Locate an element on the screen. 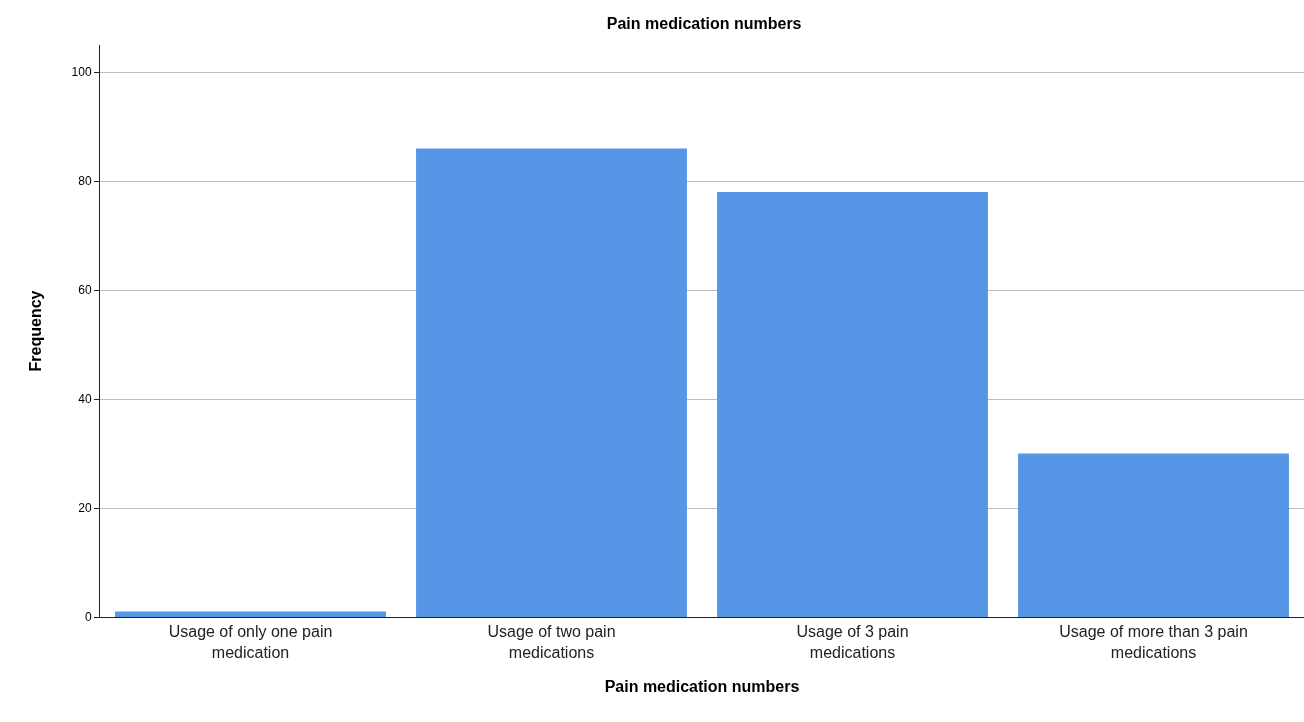 The height and width of the screenshot is (722, 1304). x-axis-title: Pain medication numbers is located at coordinates (702, 686).